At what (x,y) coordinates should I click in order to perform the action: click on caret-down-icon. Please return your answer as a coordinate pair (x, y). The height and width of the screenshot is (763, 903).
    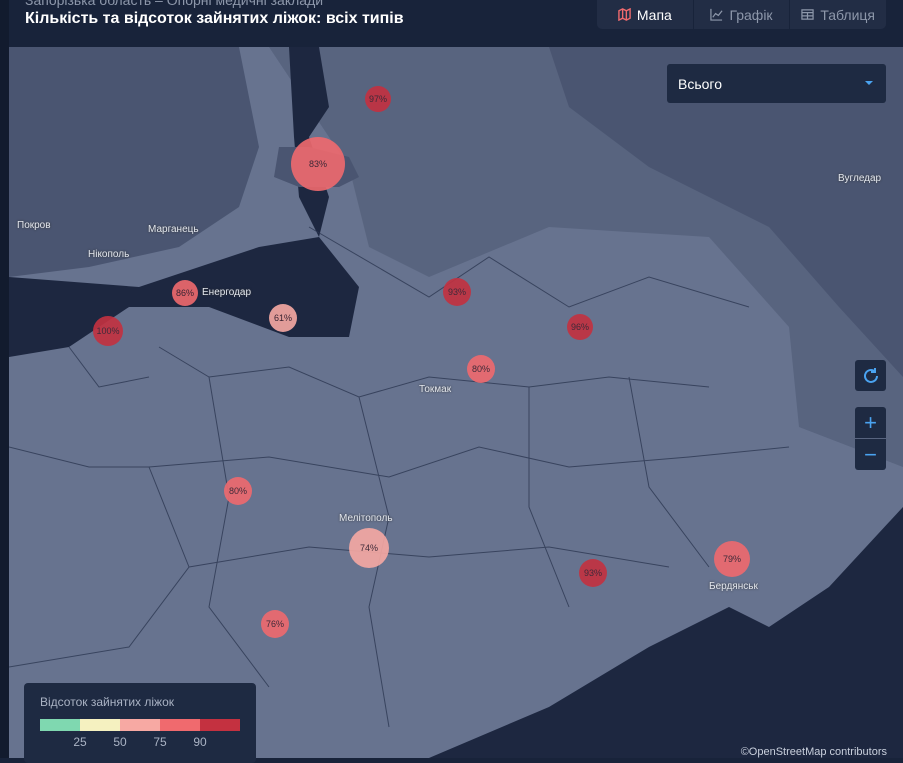
    Looking at the image, I should click on (869, 83).